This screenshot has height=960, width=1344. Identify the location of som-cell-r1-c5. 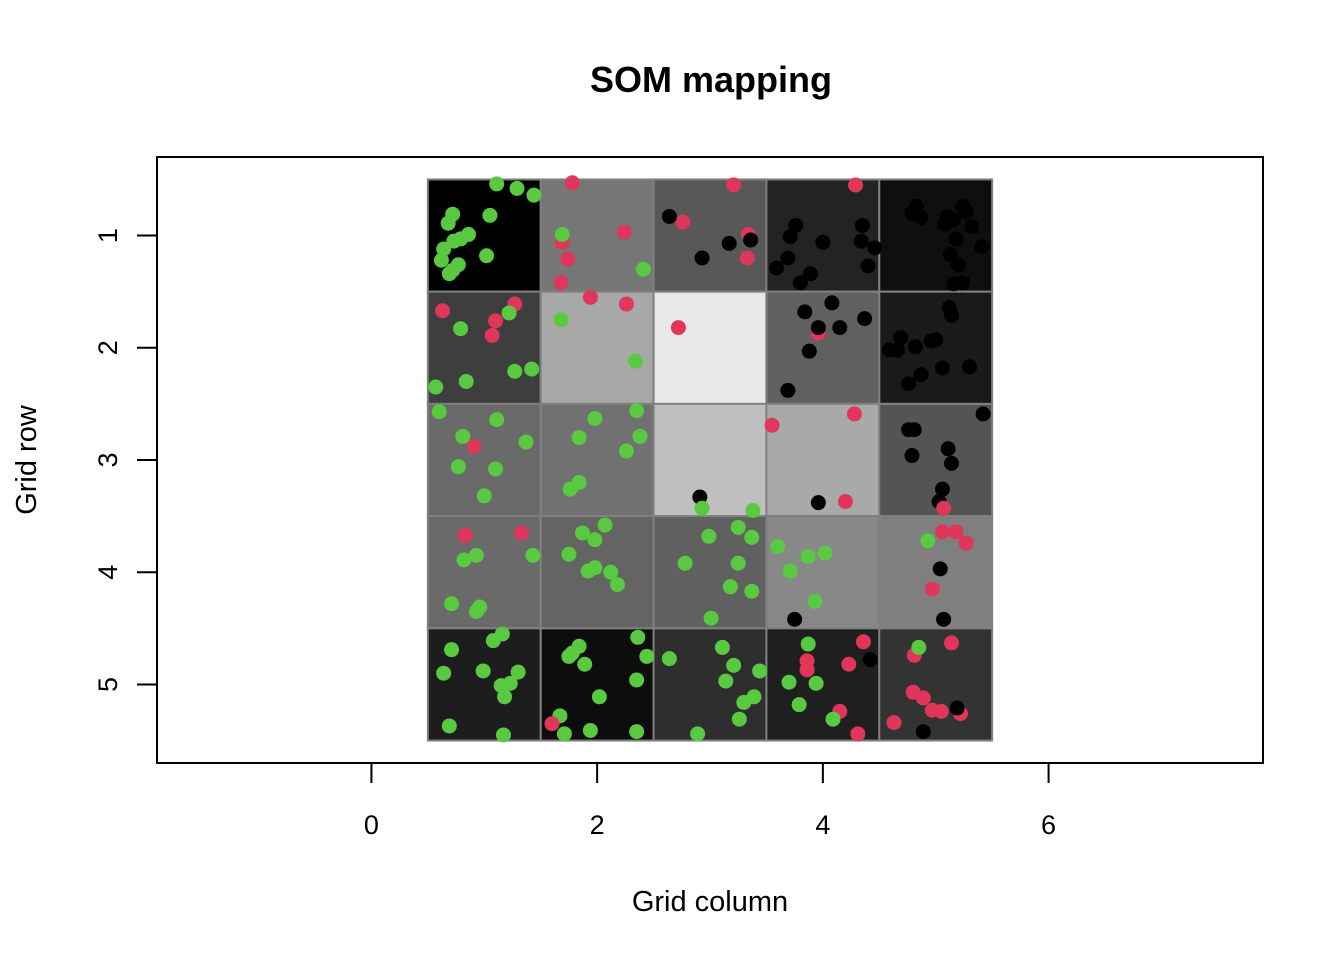
(936, 235).